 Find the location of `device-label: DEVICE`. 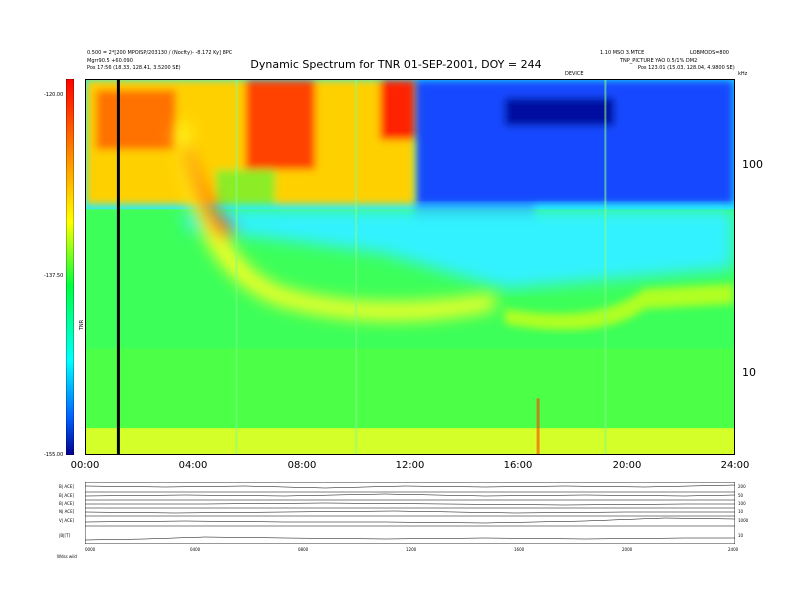

device-label: DEVICE is located at coordinates (574, 74).